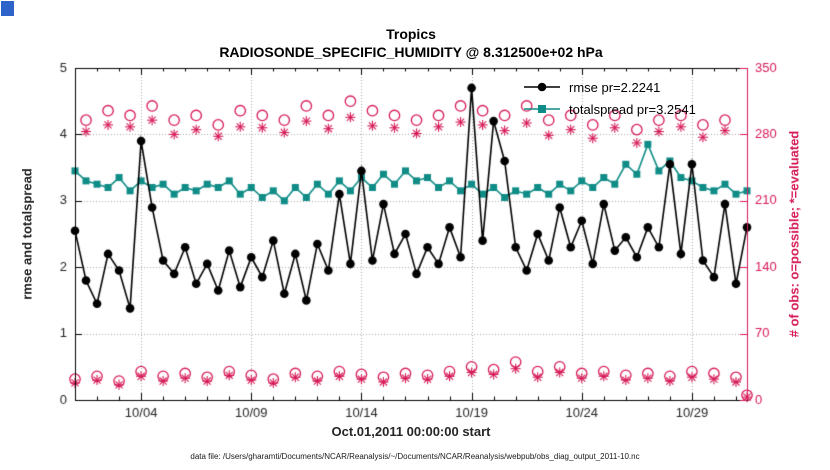 The image size is (830, 470). What do you see at coordinates (542, 109) in the screenshot?
I see `legend-sample-totalspread-line-marker` at bounding box center [542, 109].